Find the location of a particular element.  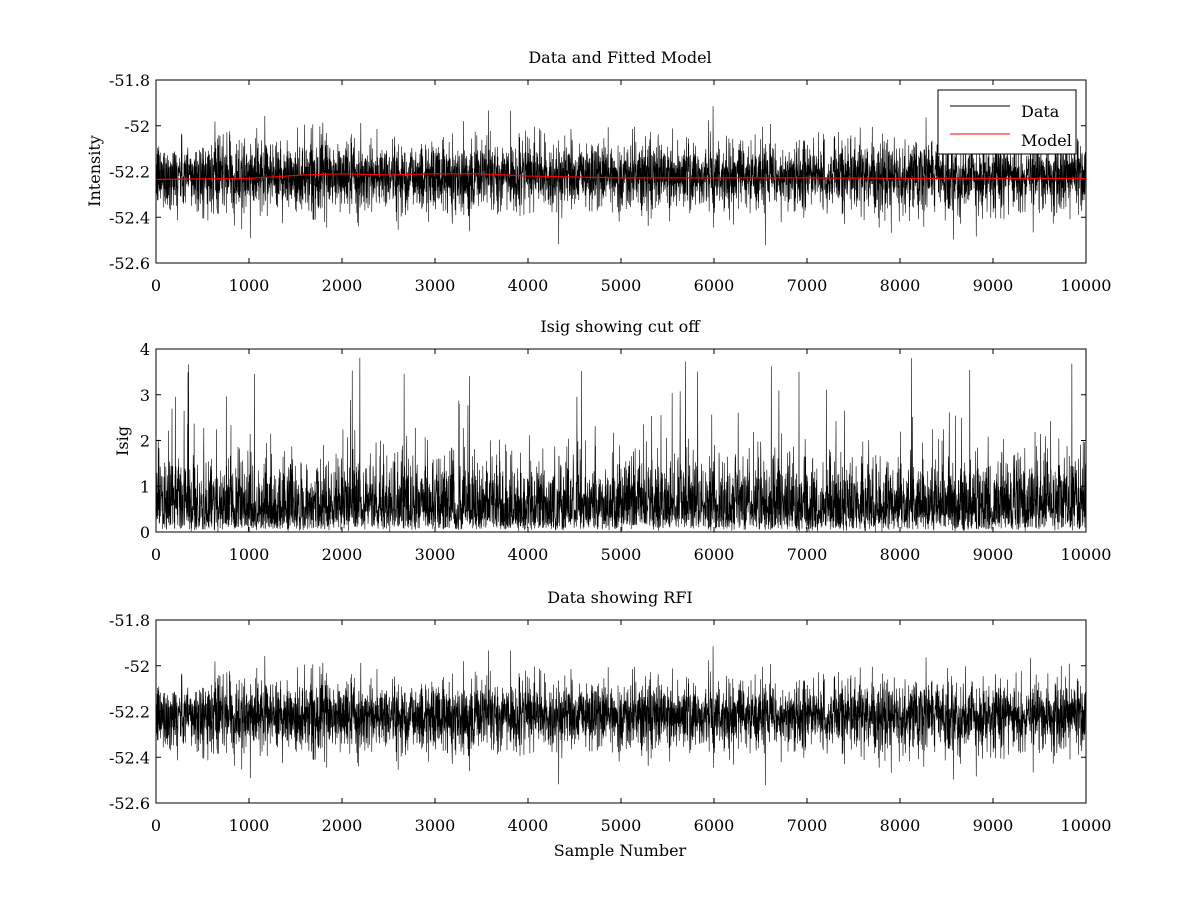

series-line is located at coordinates (621, 716).